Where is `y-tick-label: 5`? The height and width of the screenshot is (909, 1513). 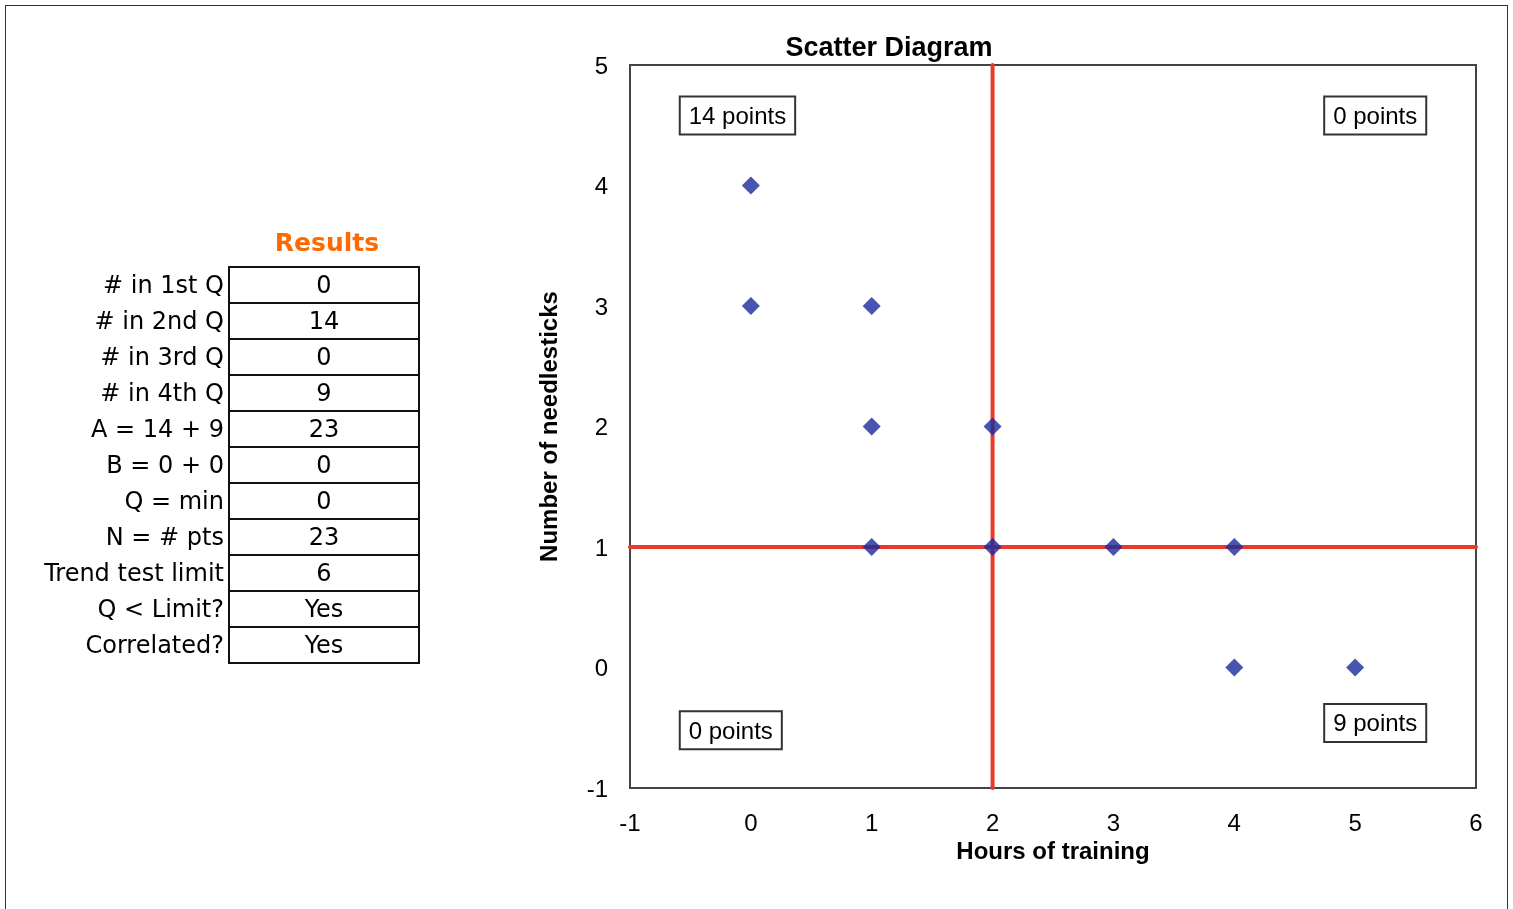 y-tick-label: 5 is located at coordinates (601, 65).